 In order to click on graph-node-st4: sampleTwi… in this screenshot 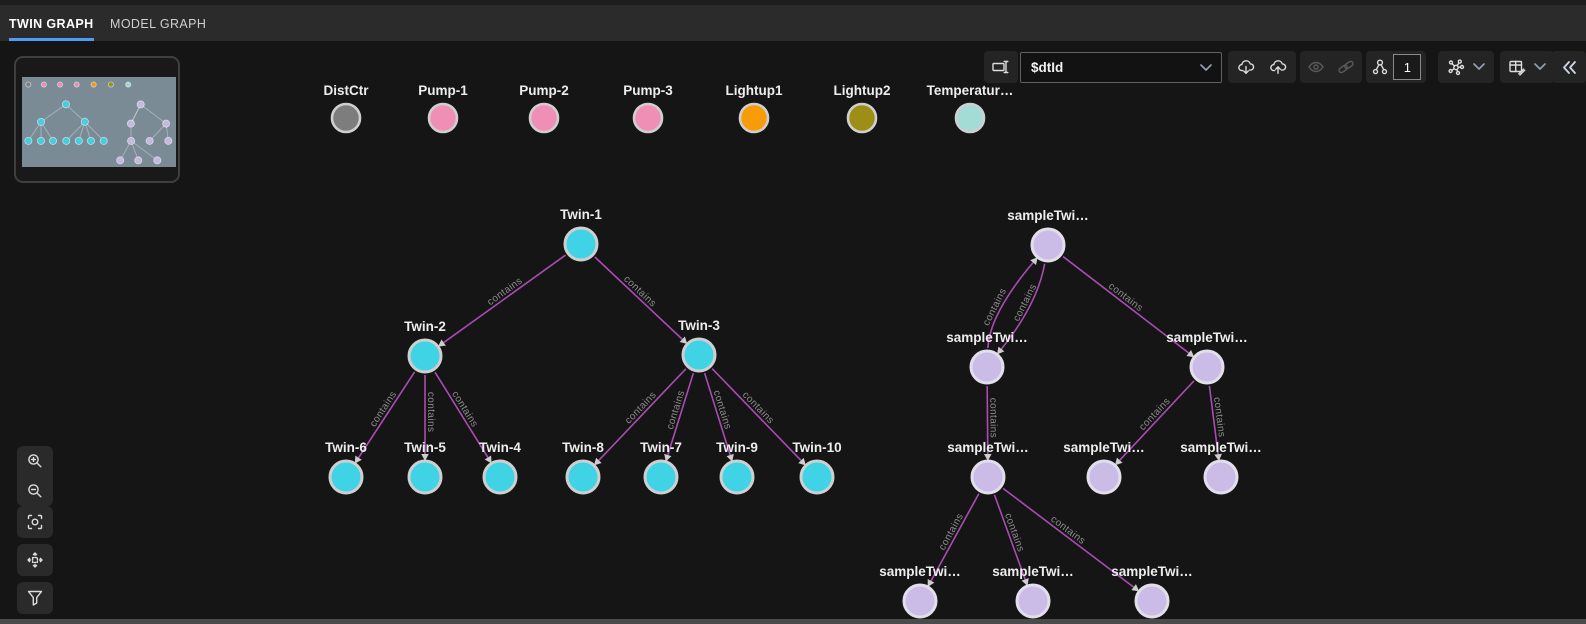, I will do `click(988, 467)`.